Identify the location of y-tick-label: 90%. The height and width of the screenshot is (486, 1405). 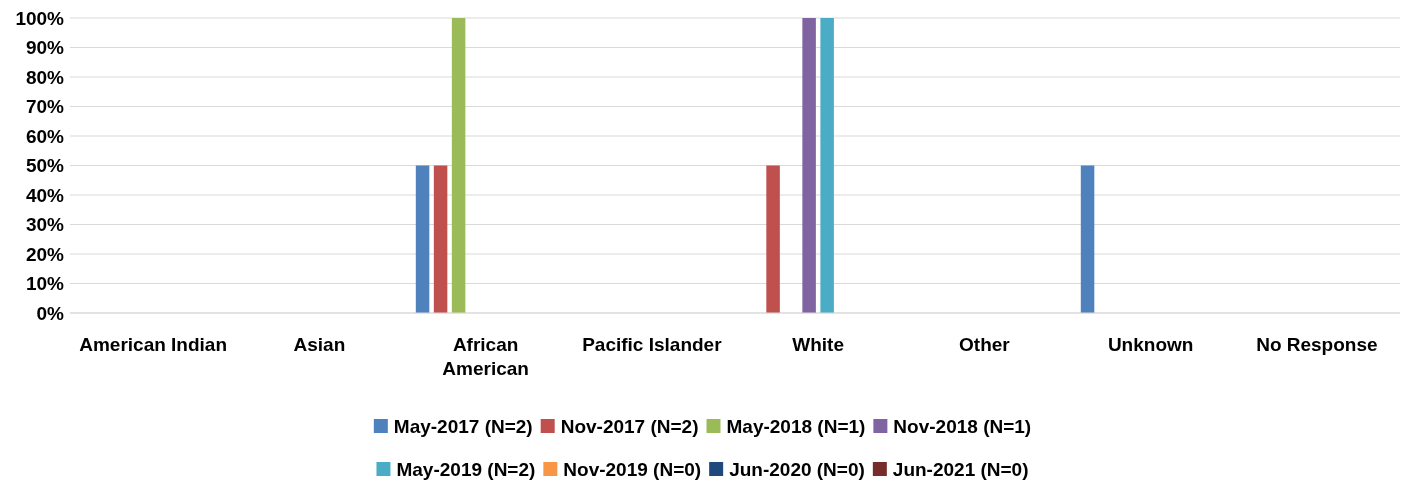
(45, 48).